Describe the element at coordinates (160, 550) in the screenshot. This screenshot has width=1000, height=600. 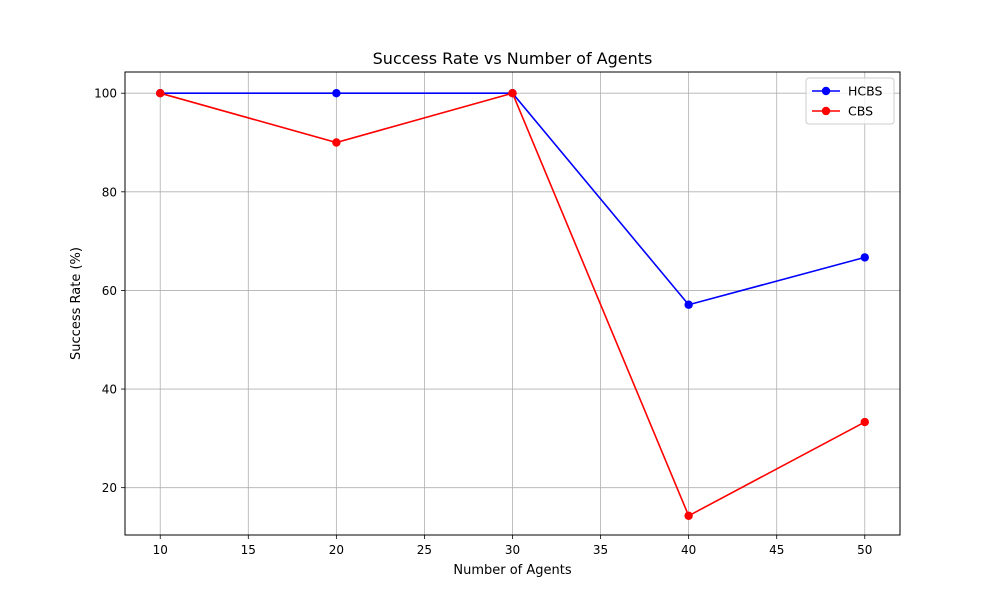
I see `x-tick-label: 10` at that location.